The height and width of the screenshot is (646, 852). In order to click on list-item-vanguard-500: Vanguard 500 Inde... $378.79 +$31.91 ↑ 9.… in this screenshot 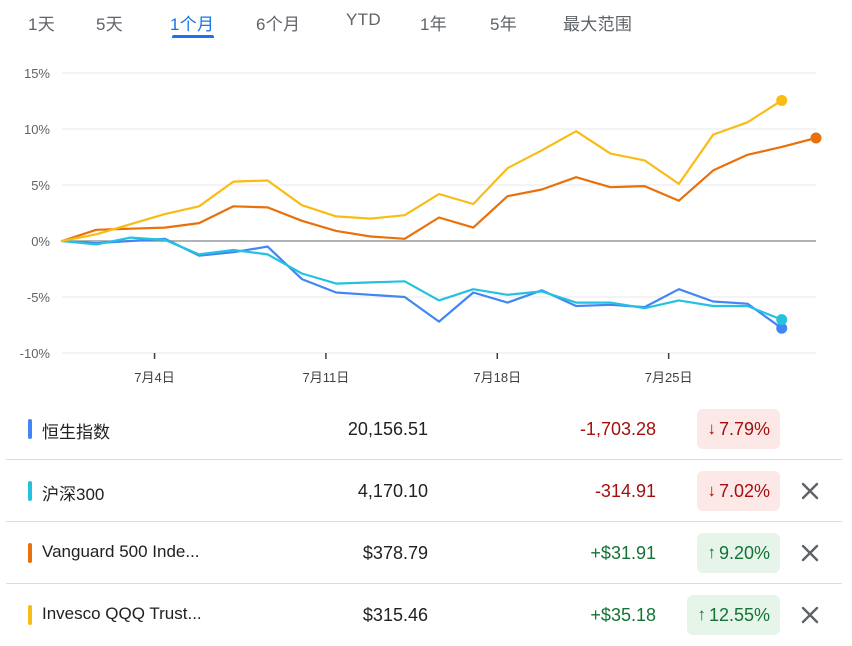, I will do `click(424, 553)`.